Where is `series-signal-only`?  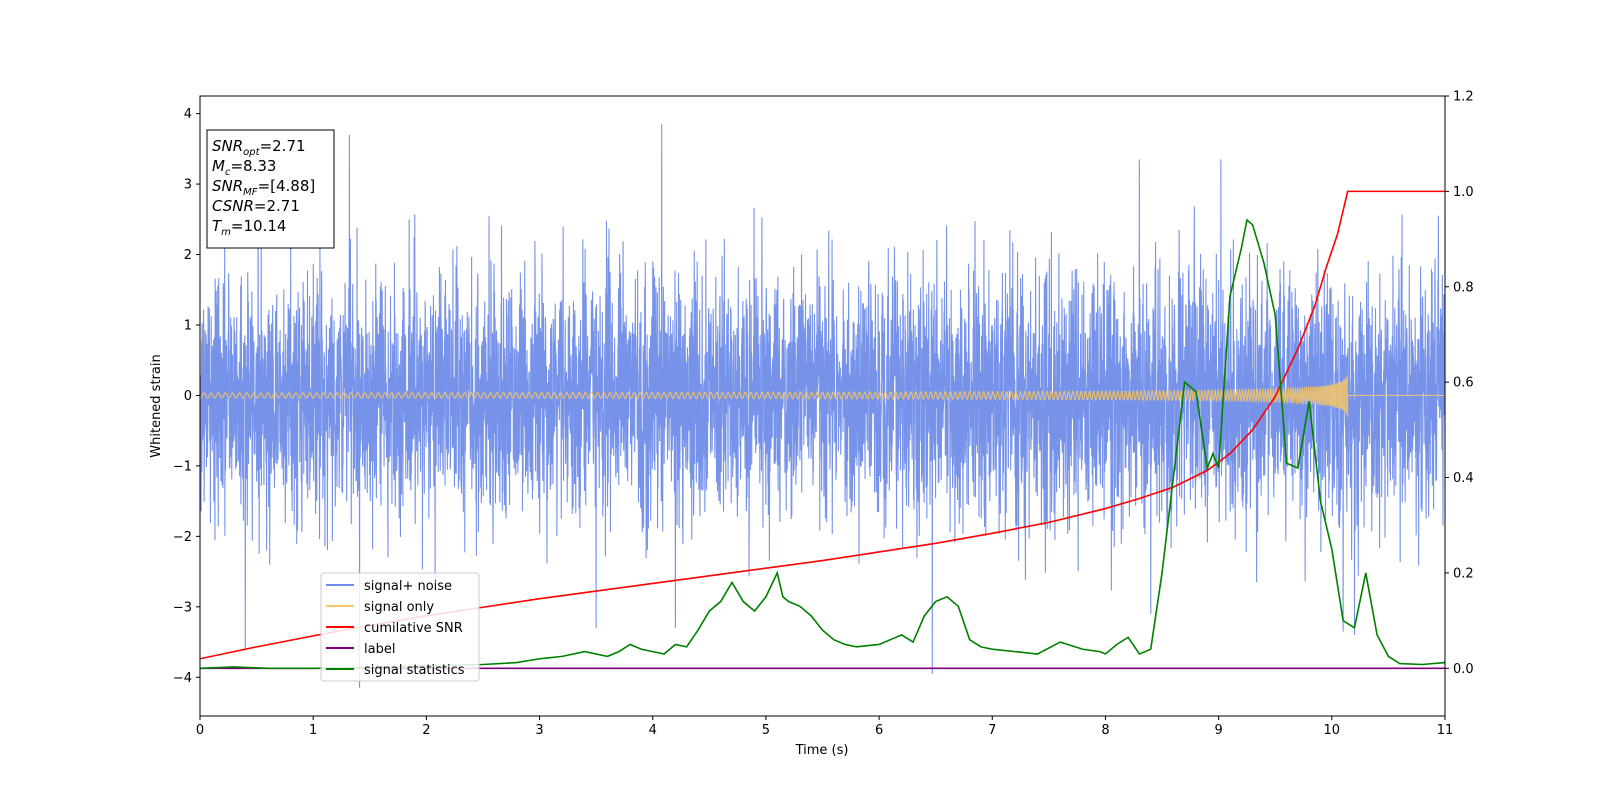
series-signal-only is located at coordinates (822, 396).